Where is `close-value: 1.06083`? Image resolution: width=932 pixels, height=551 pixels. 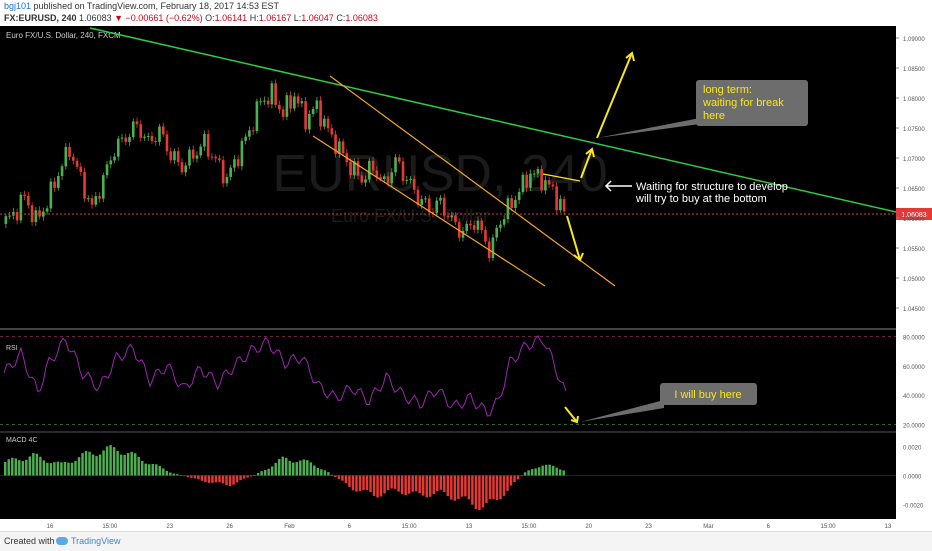 close-value: 1.06083 is located at coordinates (361, 18).